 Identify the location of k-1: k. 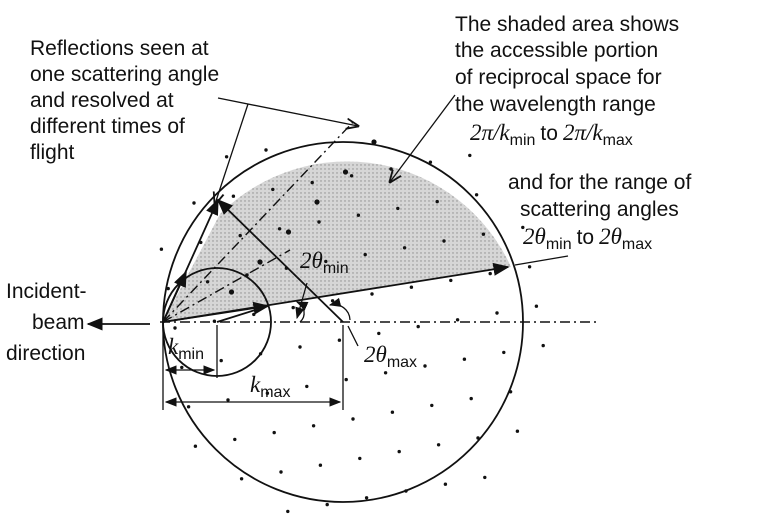
(504, 132).